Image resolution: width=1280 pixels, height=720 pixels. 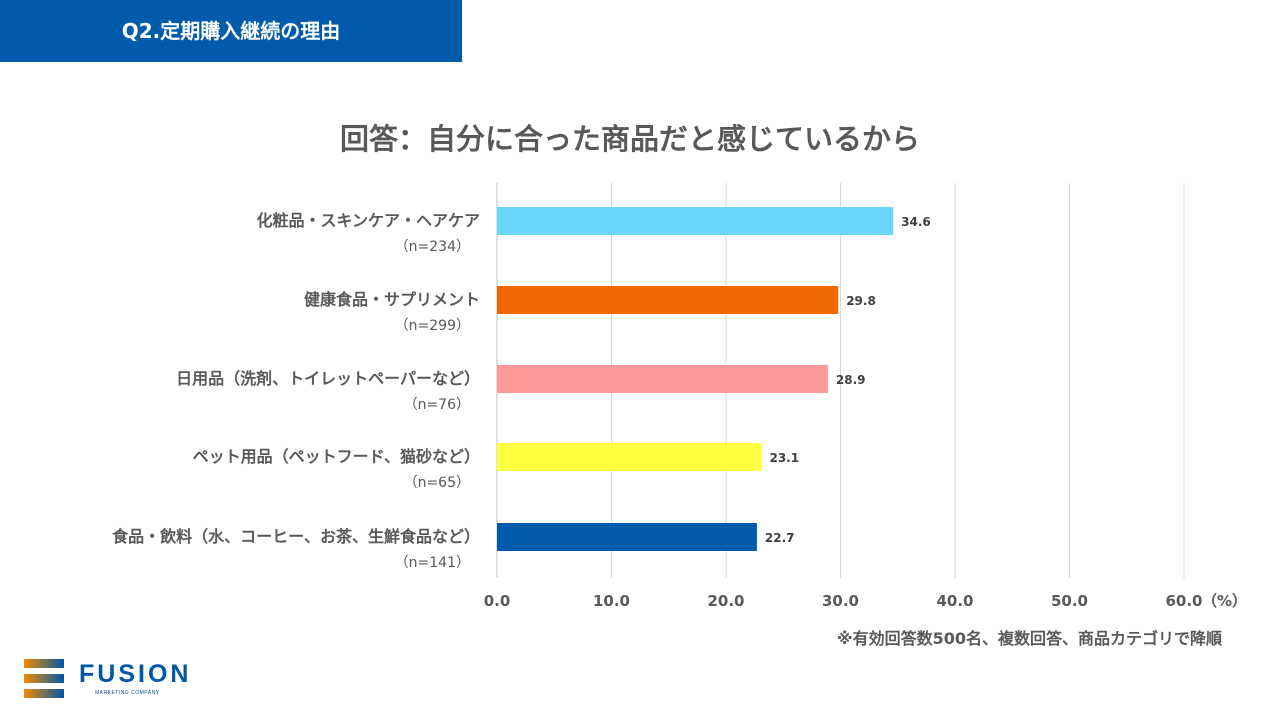 I want to click on sample-size-label: （n=299）, so click(x=432, y=326).